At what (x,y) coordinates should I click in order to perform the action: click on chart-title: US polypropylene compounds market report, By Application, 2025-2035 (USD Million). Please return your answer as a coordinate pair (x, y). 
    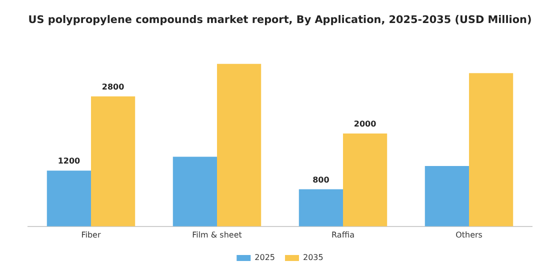
    Looking at the image, I should click on (280, 20).